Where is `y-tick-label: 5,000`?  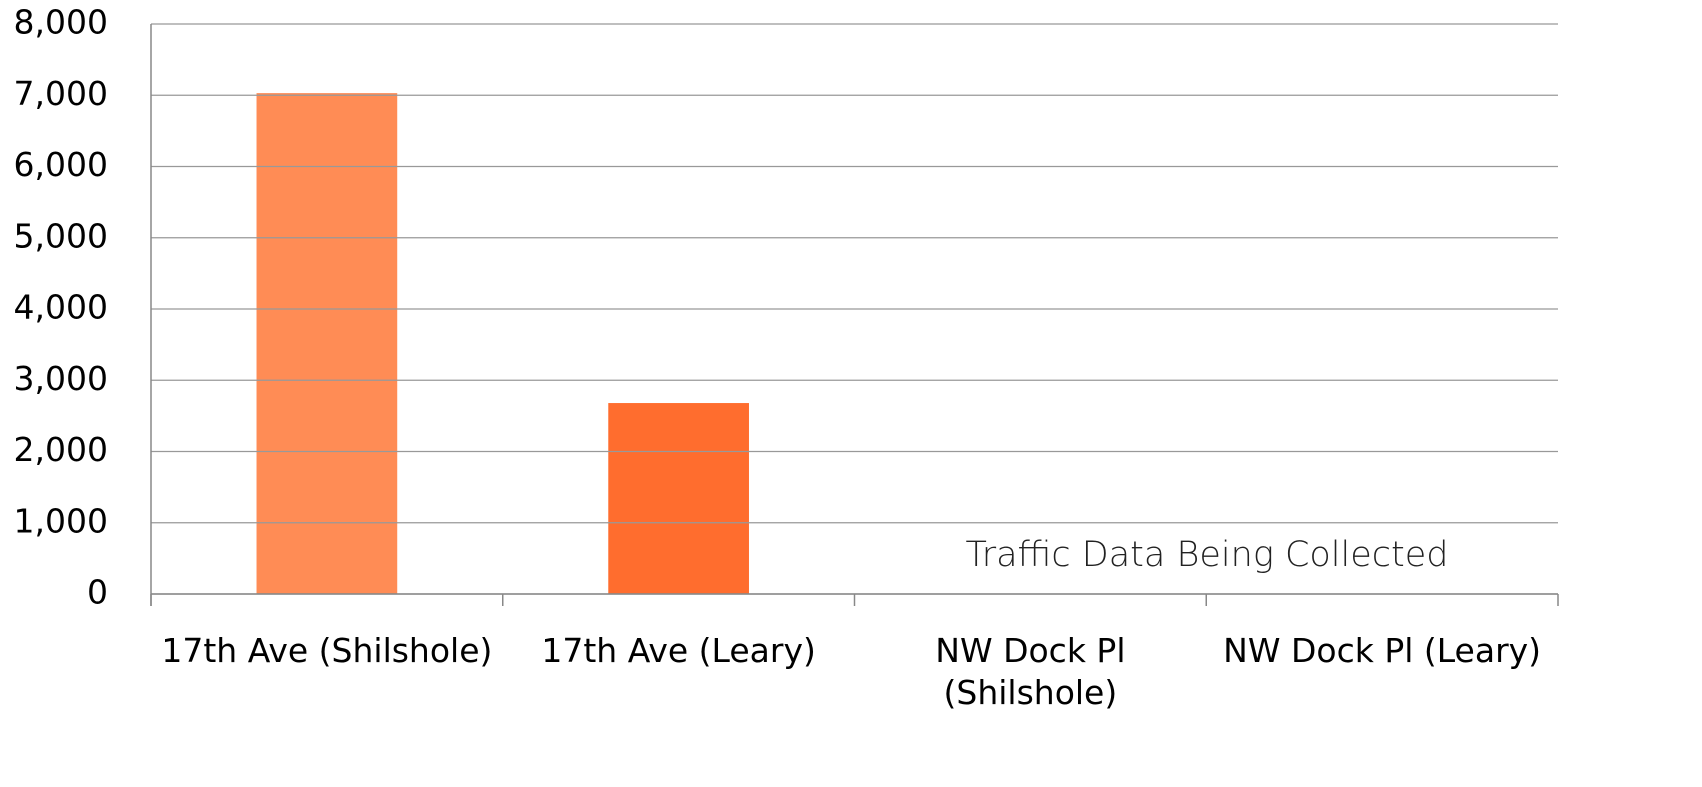 y-tick-label: 5,000 is located at coordinates (61, 235).